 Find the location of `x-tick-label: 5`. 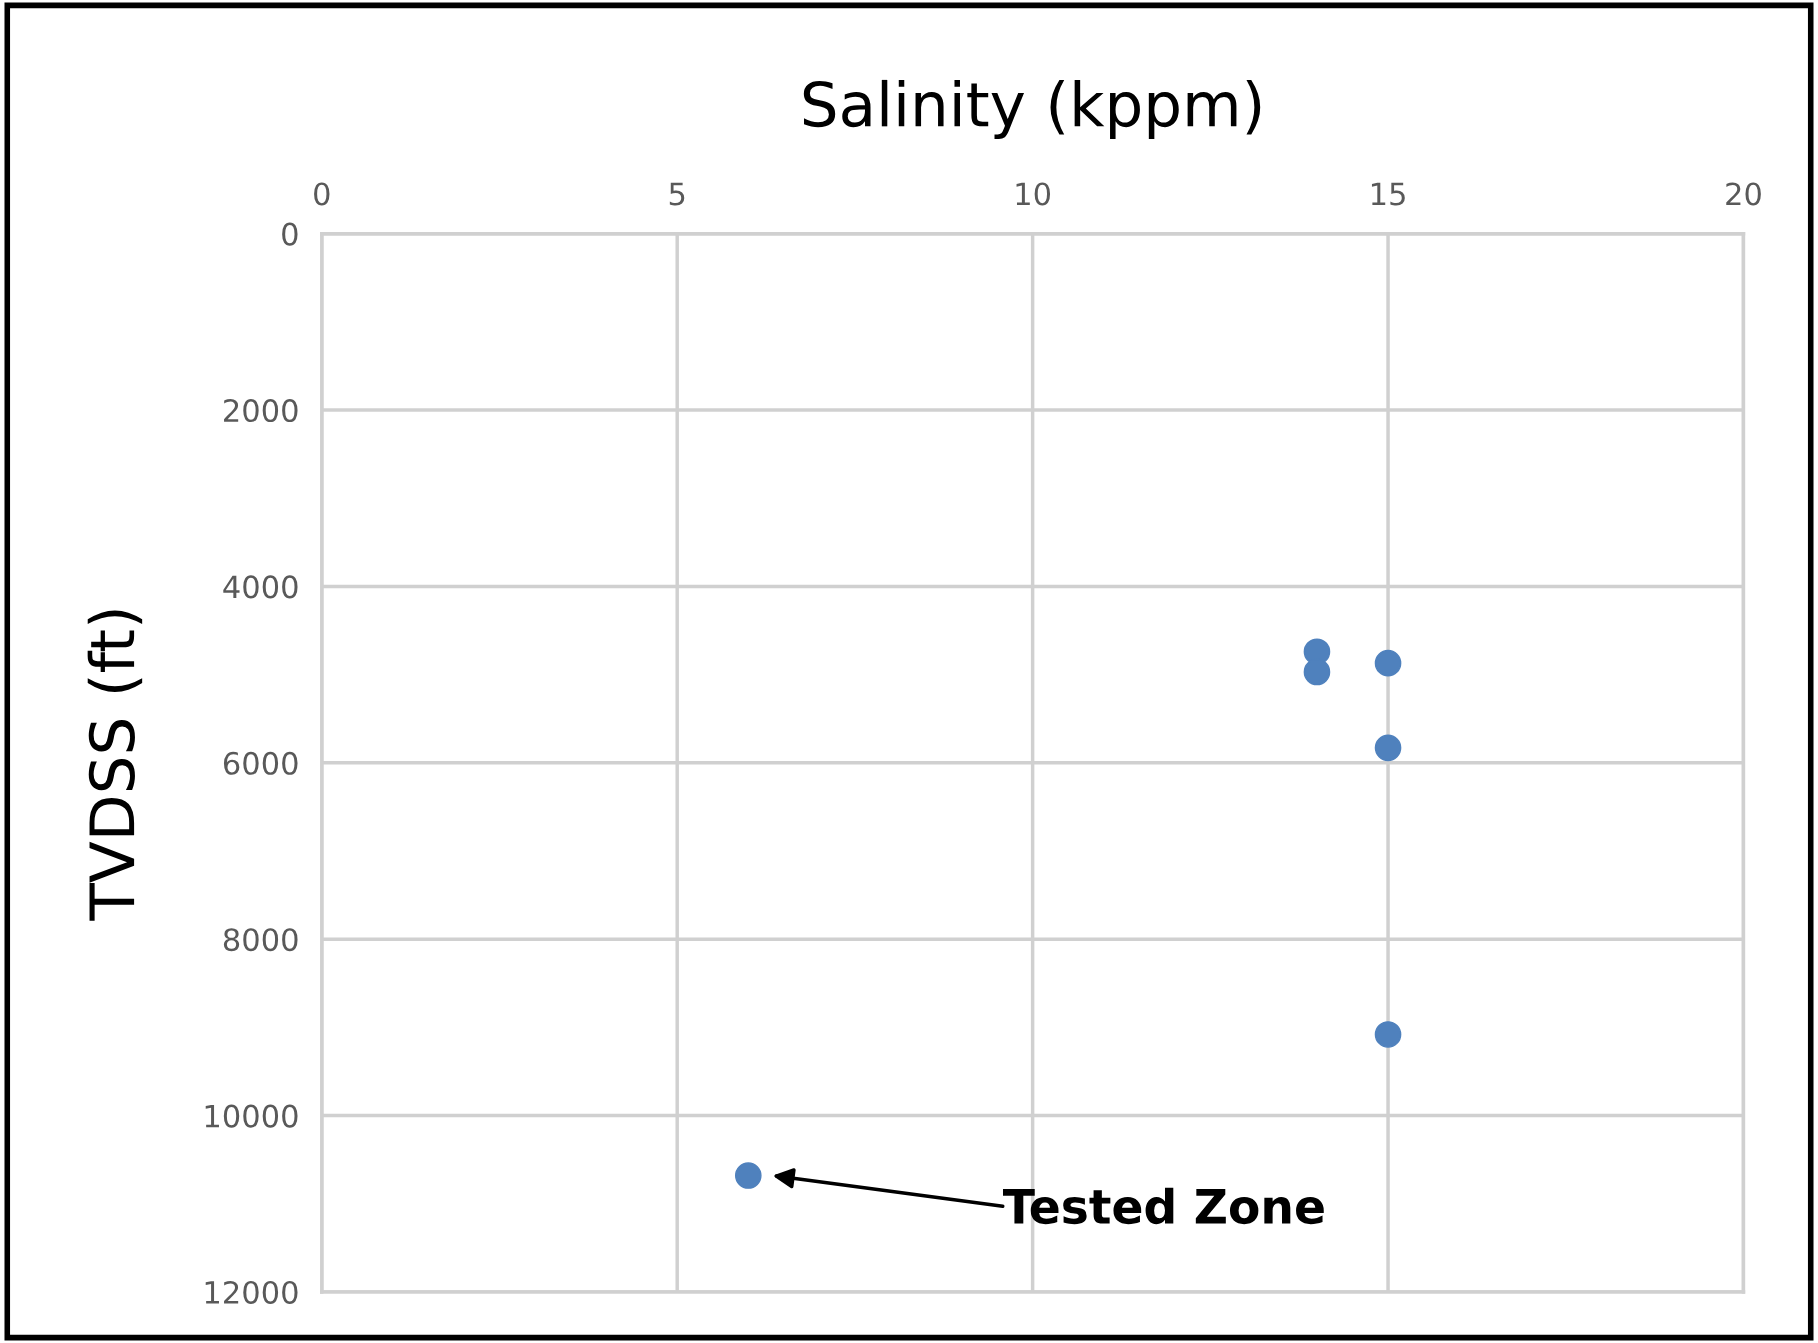

x-tick-label: 5 is located at coordinates (677, 194).